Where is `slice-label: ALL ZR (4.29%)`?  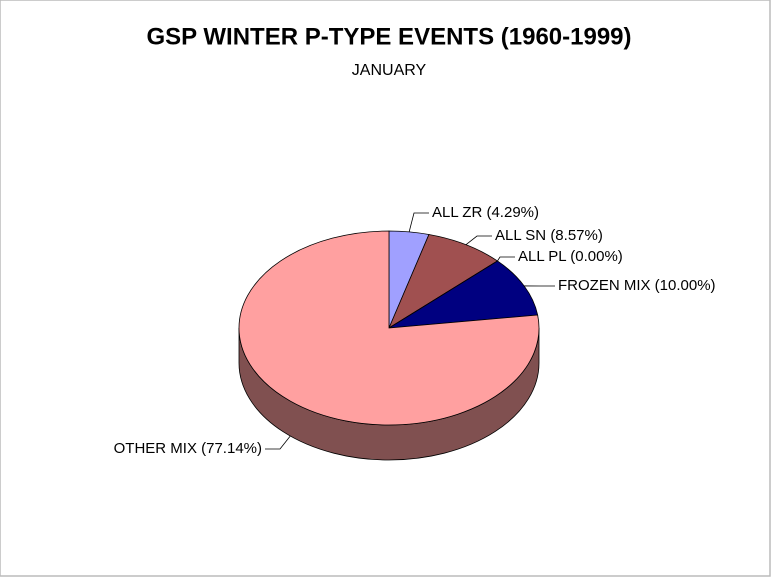
slice-label: ALL ZR (4.29%) is located at coordinates (485, 212).